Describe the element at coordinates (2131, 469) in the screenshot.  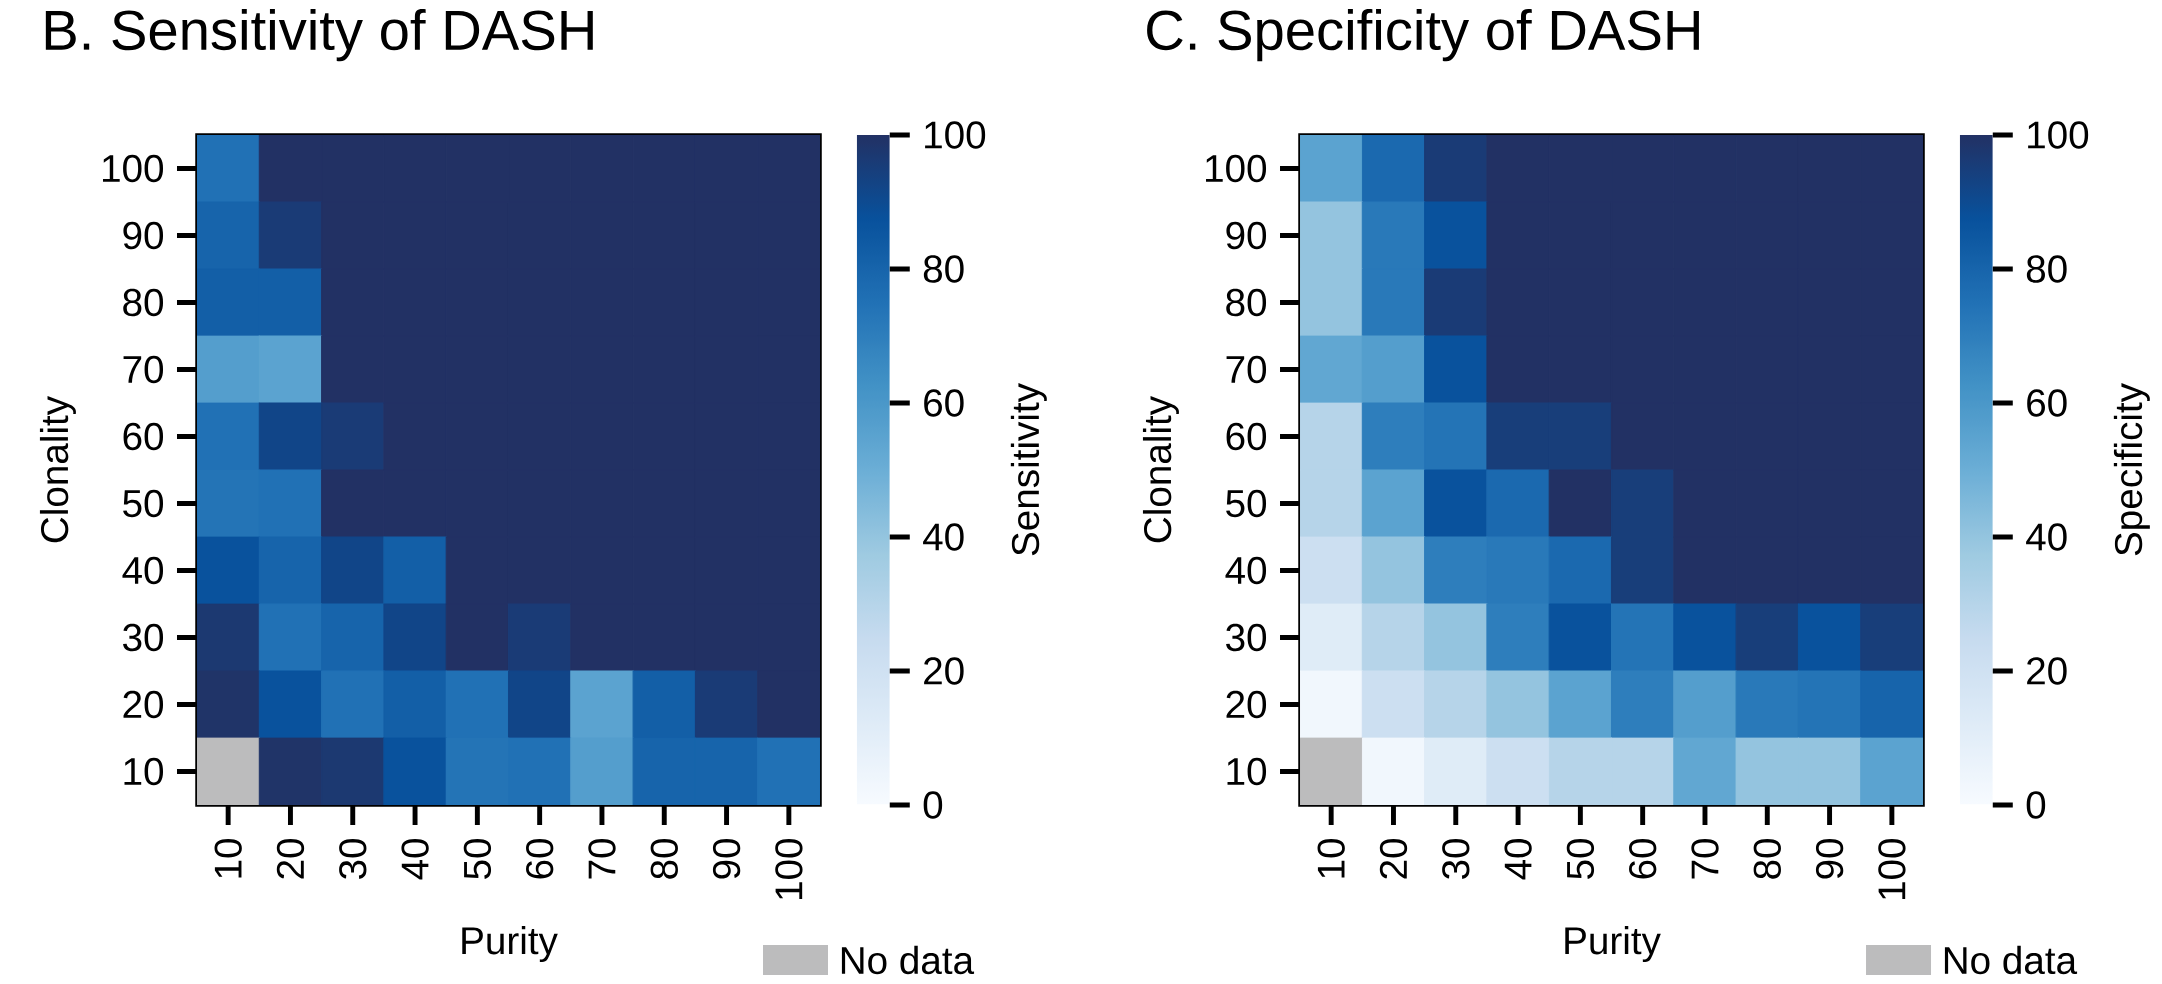
I see `color-bar-title: Specificity` at that location.